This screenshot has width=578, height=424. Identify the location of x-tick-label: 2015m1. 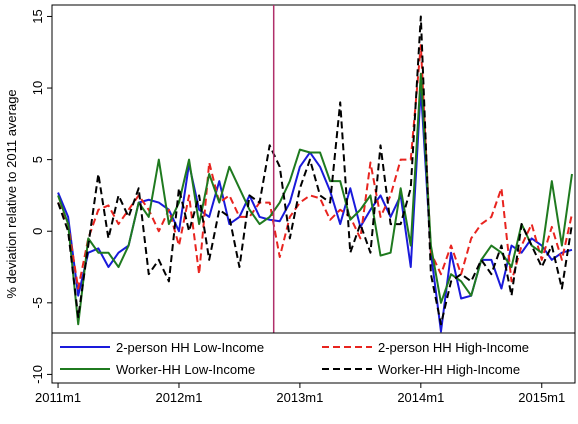
(541, 397).